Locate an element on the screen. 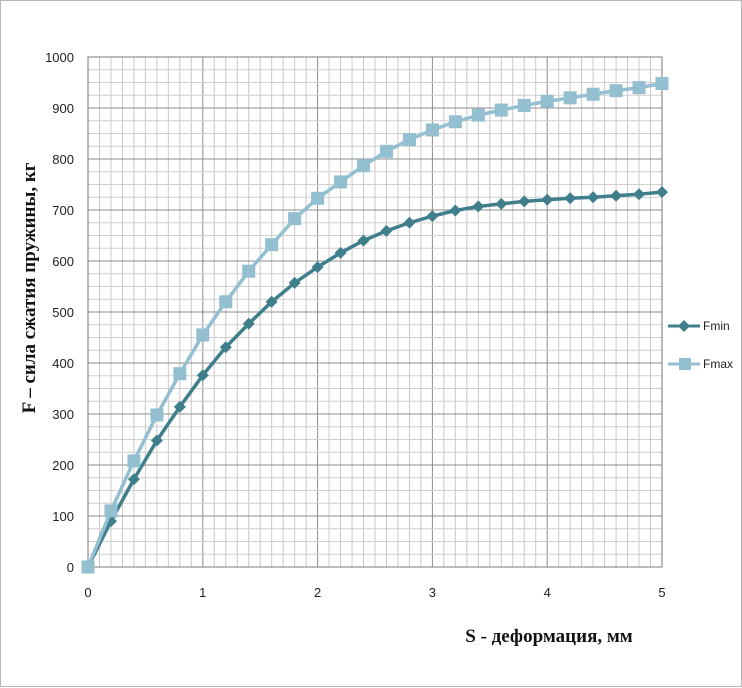  x-axis-title: S - деформация, мм is located at coordinates (549, 636).